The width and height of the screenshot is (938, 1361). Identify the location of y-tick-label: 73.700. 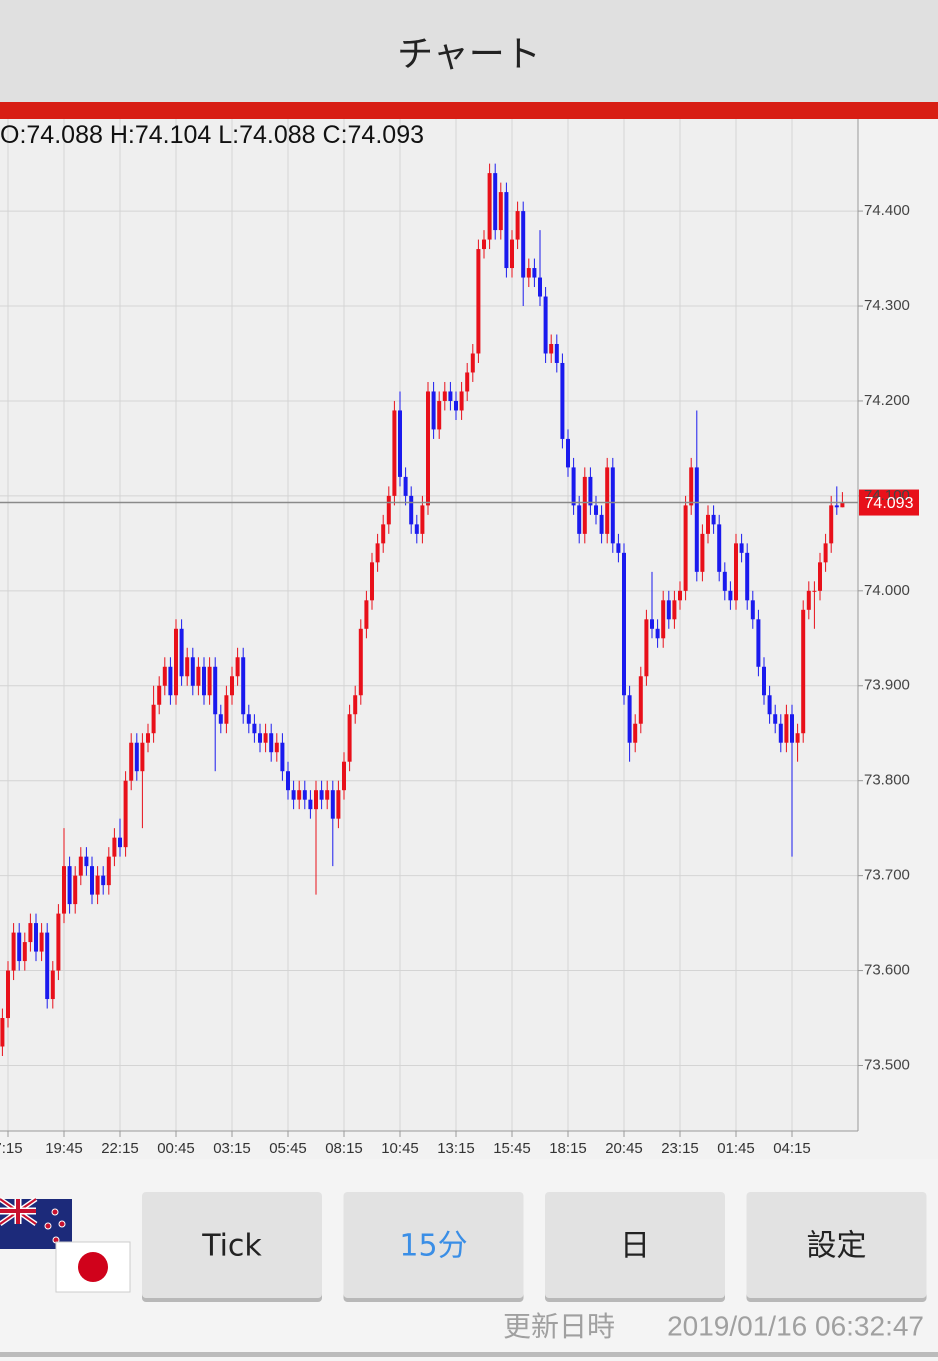
(887, 875).